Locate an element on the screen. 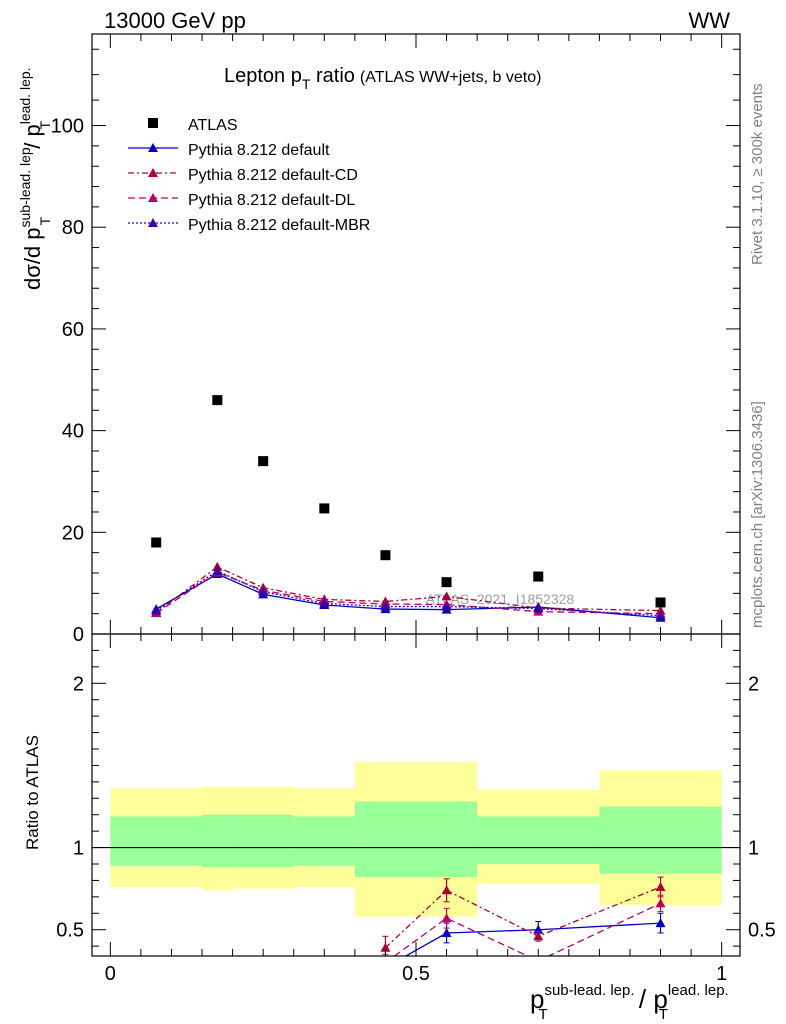  legend-marker-atlas is located at coordinates (153, 123).